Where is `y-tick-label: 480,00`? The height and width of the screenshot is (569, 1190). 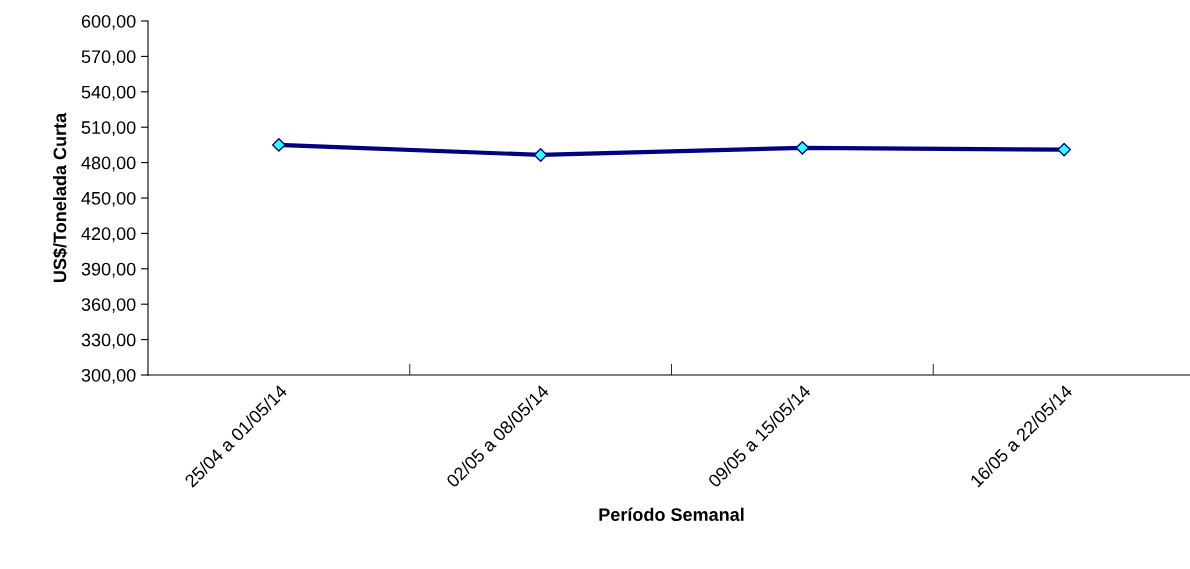
y-tick-label: 480,00 is located at coordinates (108, 164).